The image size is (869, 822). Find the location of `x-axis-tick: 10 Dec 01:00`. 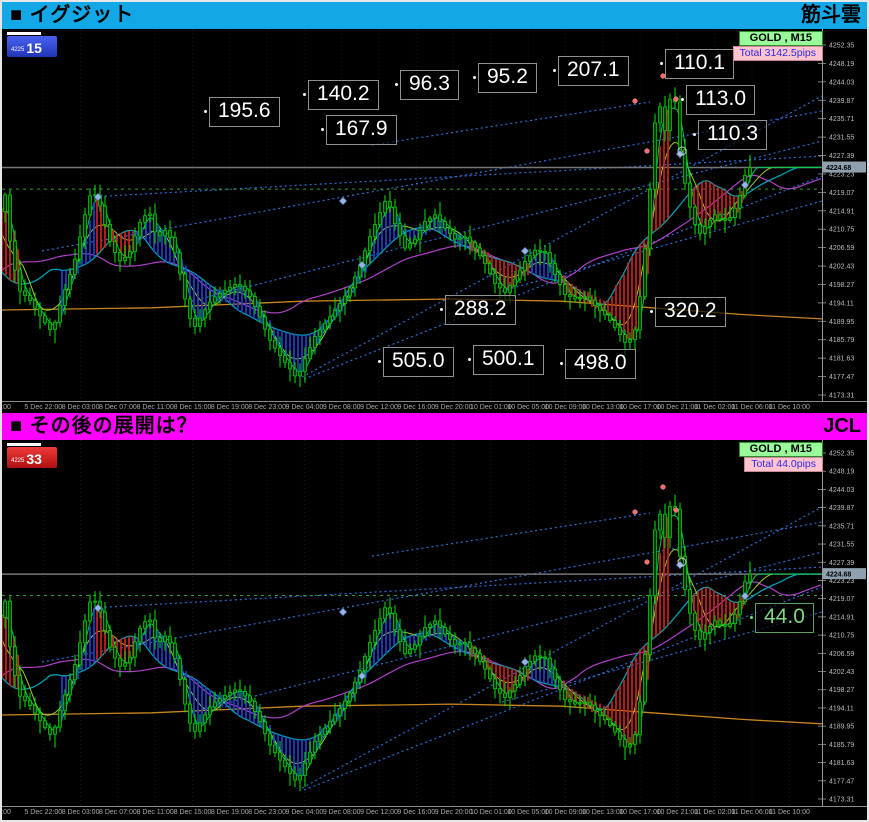

x-axis-tick: 10 Dec 01:00 is located at coordinates (491, 407).